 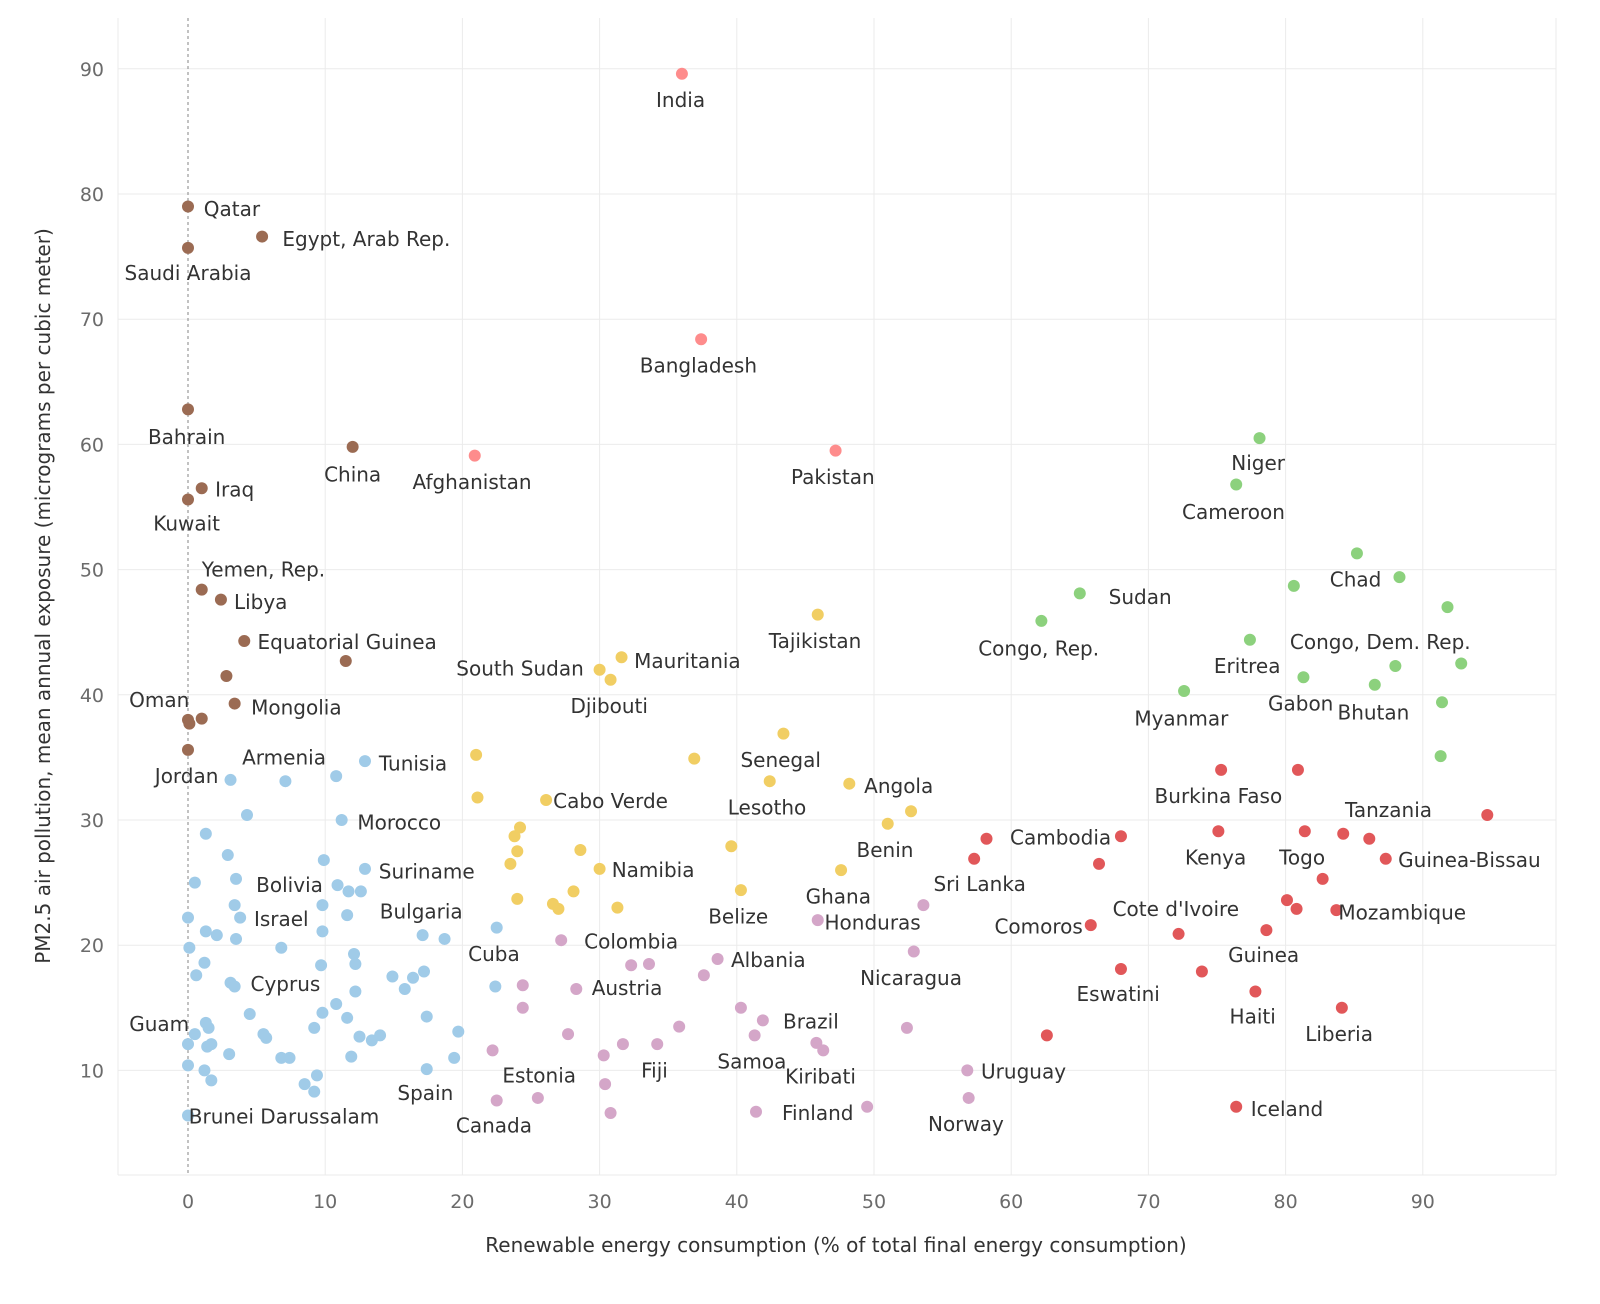 What do you see at coordinates (1023, 1072) in the screenshot?
I see `point-label: Uruguay` at bounding box center [1023, 1072].